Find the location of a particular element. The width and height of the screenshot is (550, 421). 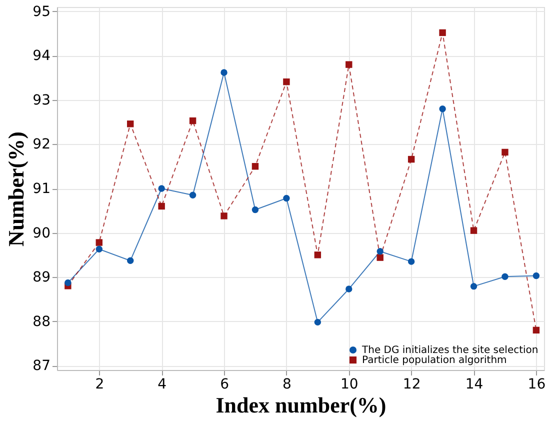

legend-label: Particle population algorithm is located at coordinates (434, 360).